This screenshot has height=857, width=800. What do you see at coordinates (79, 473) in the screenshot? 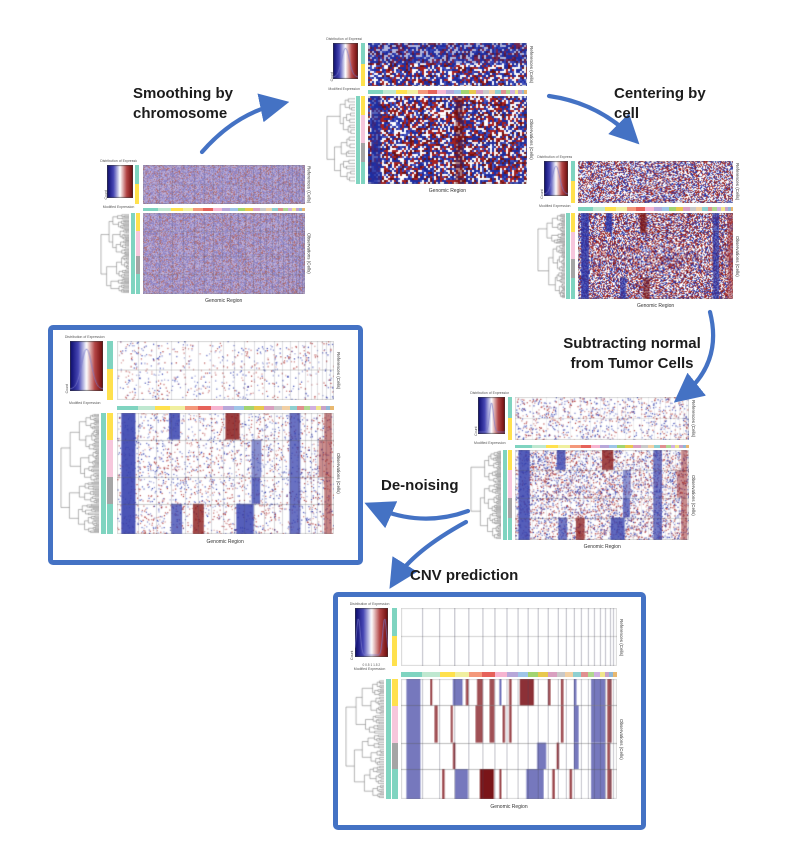
I see `cell-dendrogram` at bounding box center [79, 473].